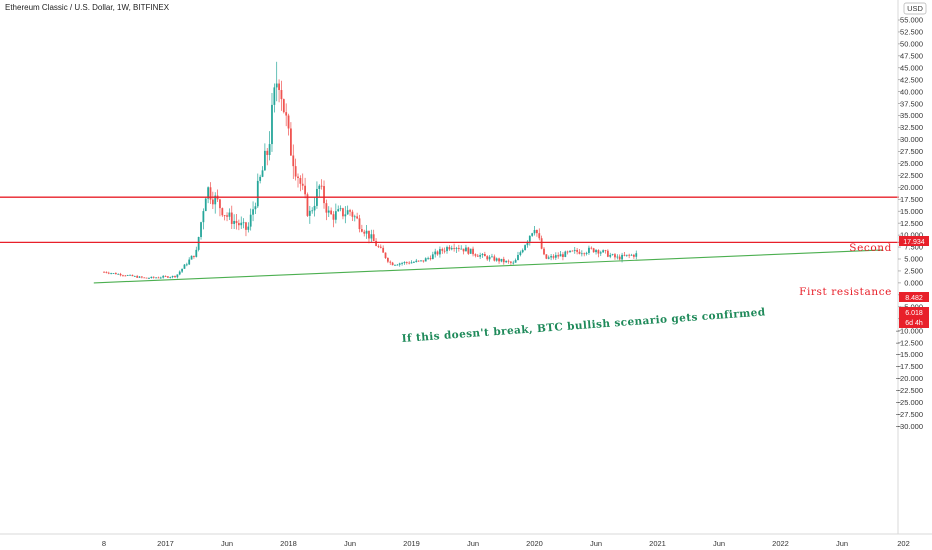 The height and width of the screenshot is (550, 932). I want to click on y-tick-label: 2.500, so click(913, 271).